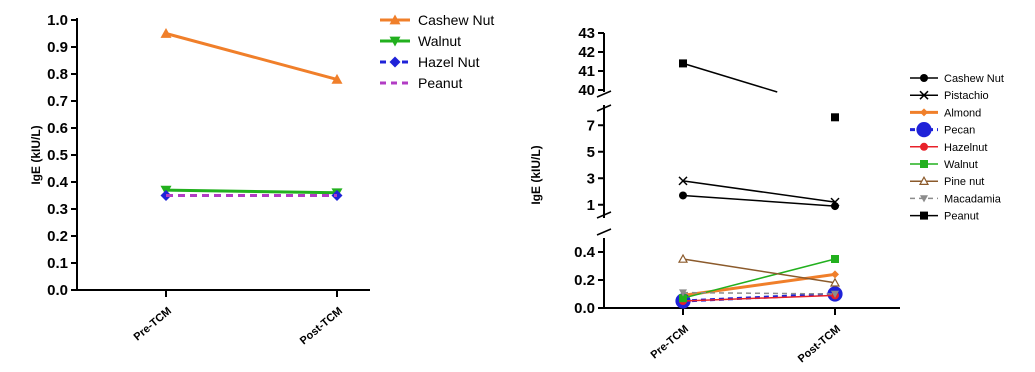 Image resolution: width=1035 pixels, height=372 pixels. I want to click on legend-item-macadamia: Macadamia, so click(956, 199).